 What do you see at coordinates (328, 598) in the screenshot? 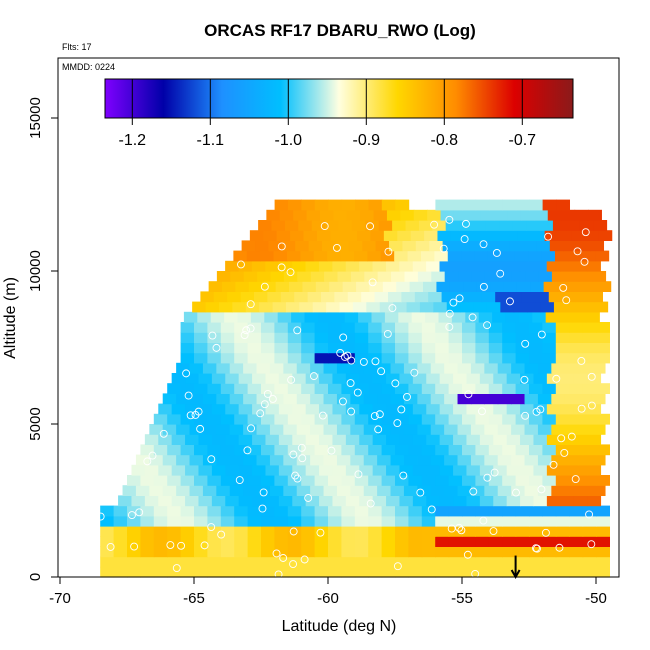
I see `x-tick-label: -60` at bounding box center [328, 598].